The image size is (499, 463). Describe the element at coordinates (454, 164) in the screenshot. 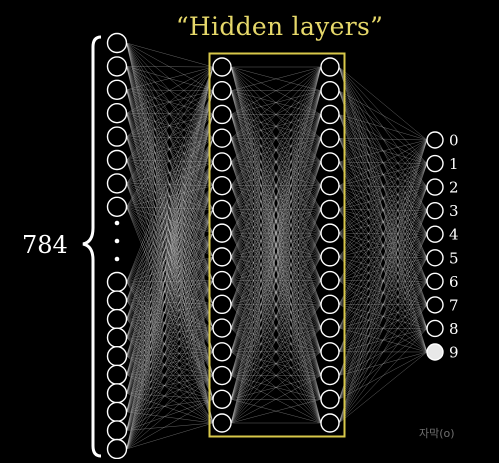

I see `output-digit-label: 1` at that location.